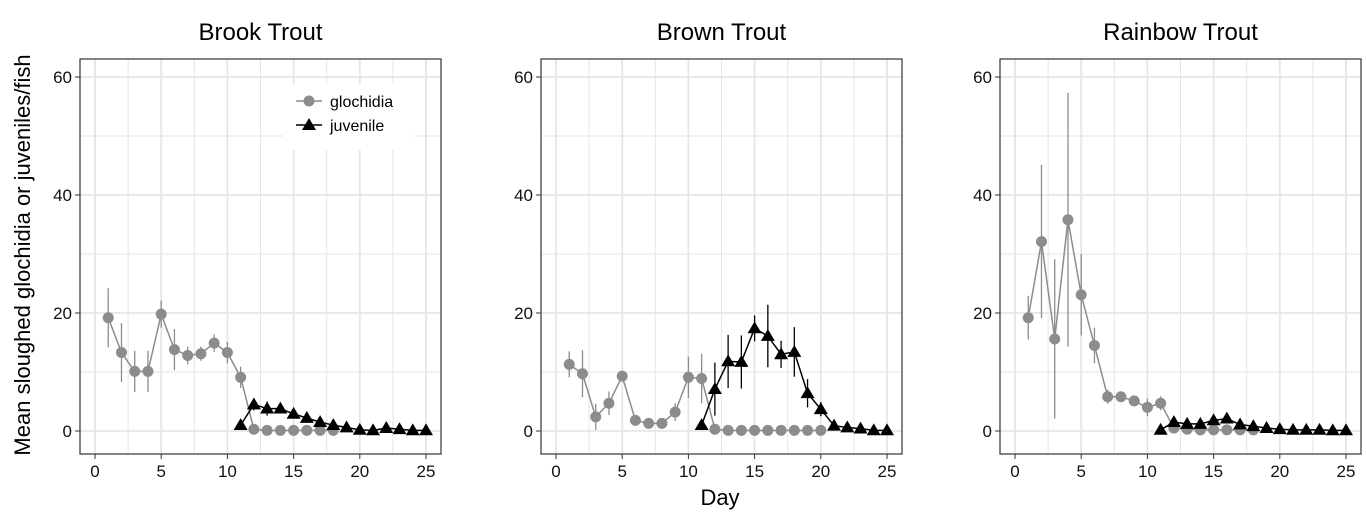 This screenshot has width=1366, height=512. What do you see at coordinates (309, 124) in the screenshot?
I see `legend-triangle-icon` at bounding box center [309, 124].